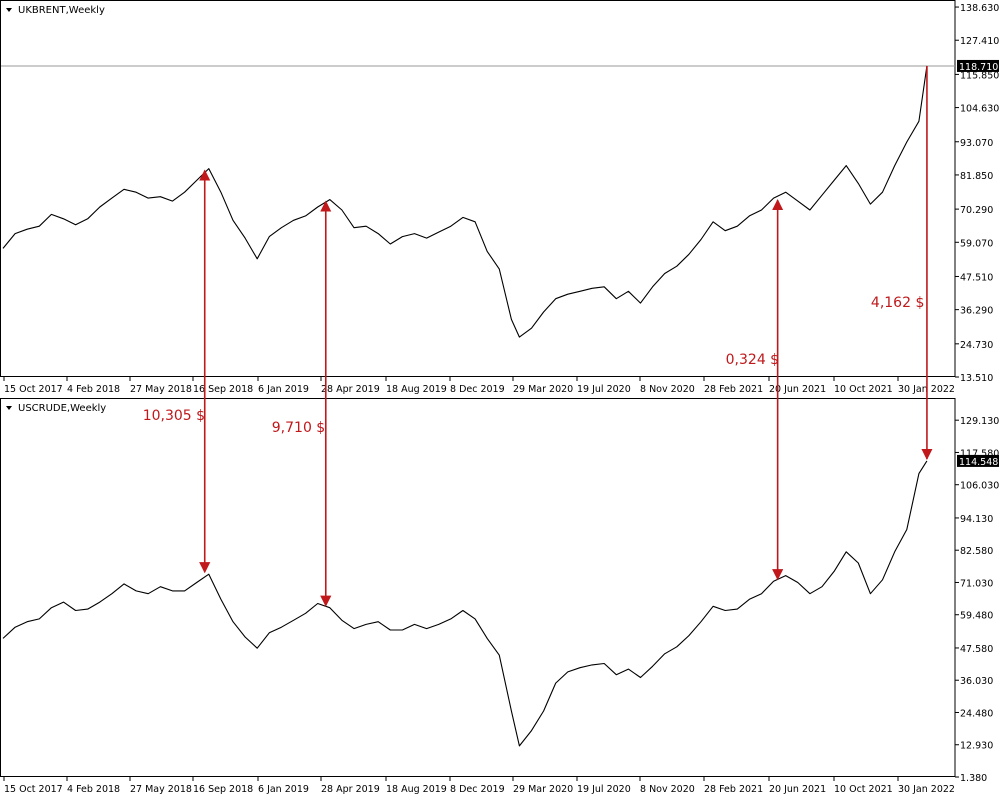 Image resolution: width=1000 pixels, height=805 pixels. I want to click on current-price-label: 118.710, so click(978, 67).